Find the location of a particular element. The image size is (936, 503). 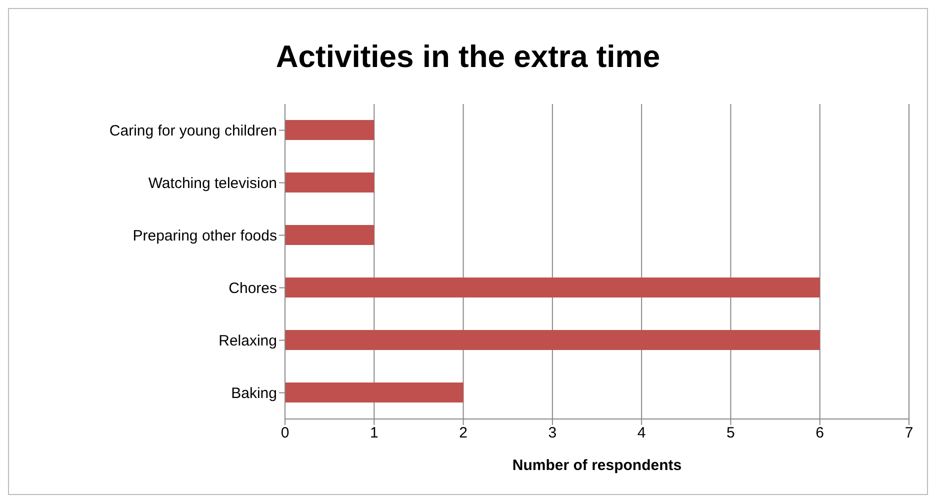

x-tick-label: 7 is located at coordinates (909, 433).